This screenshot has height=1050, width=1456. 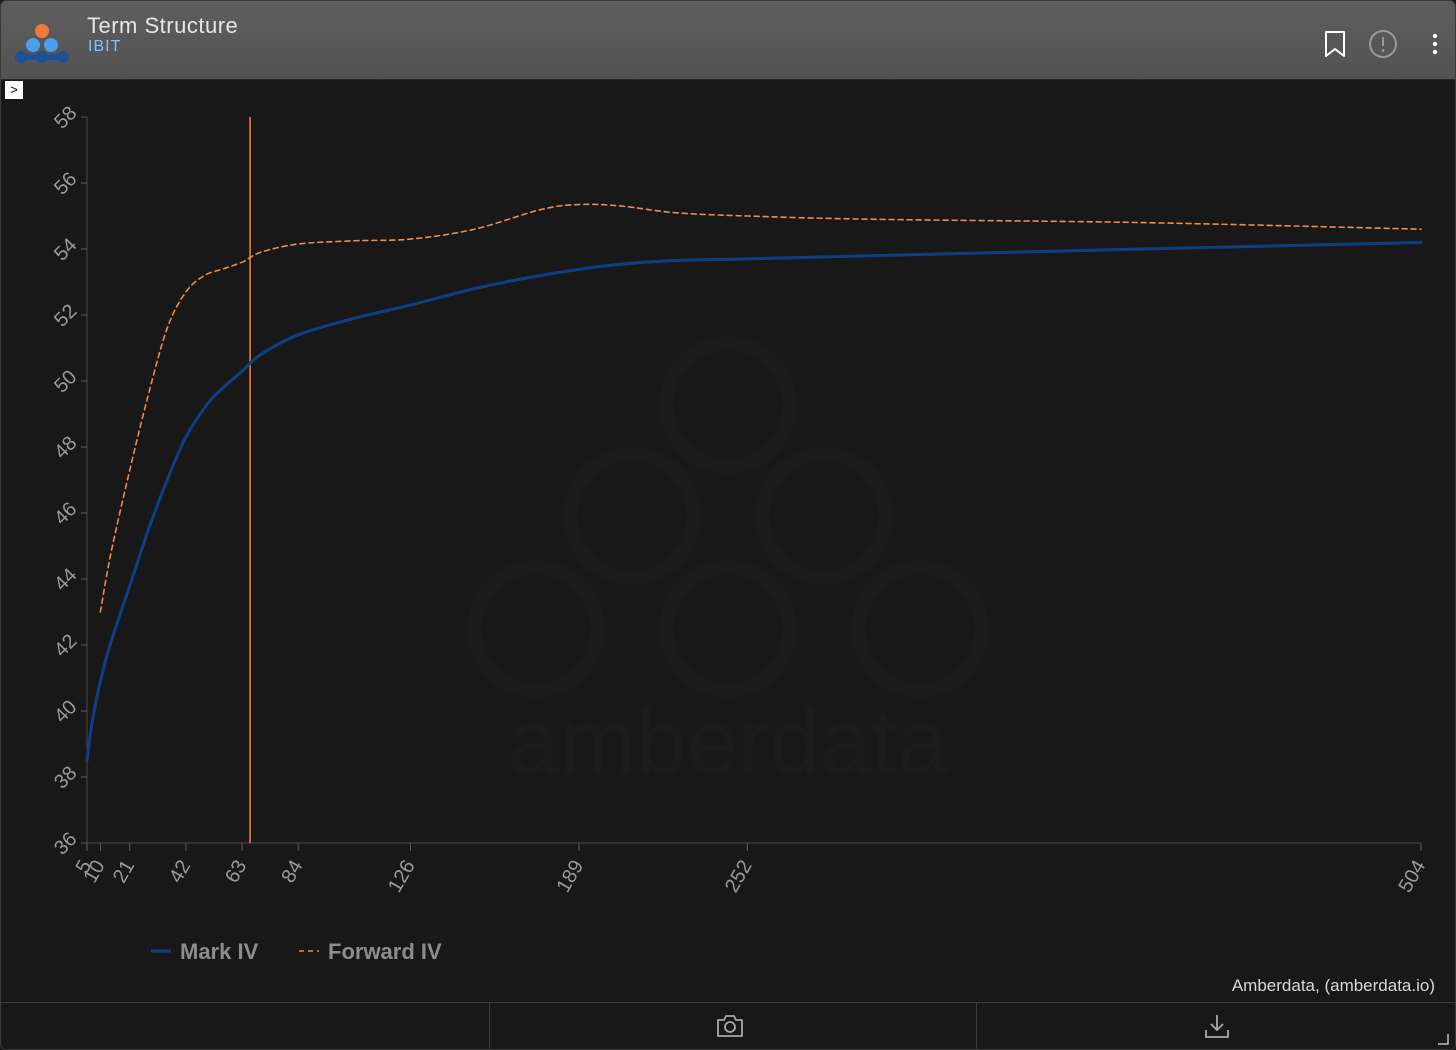 What do you see at coordinates (65, 579) in the screenshot?
I see `y-tick-label: 44` at bounding box center [65, 579].